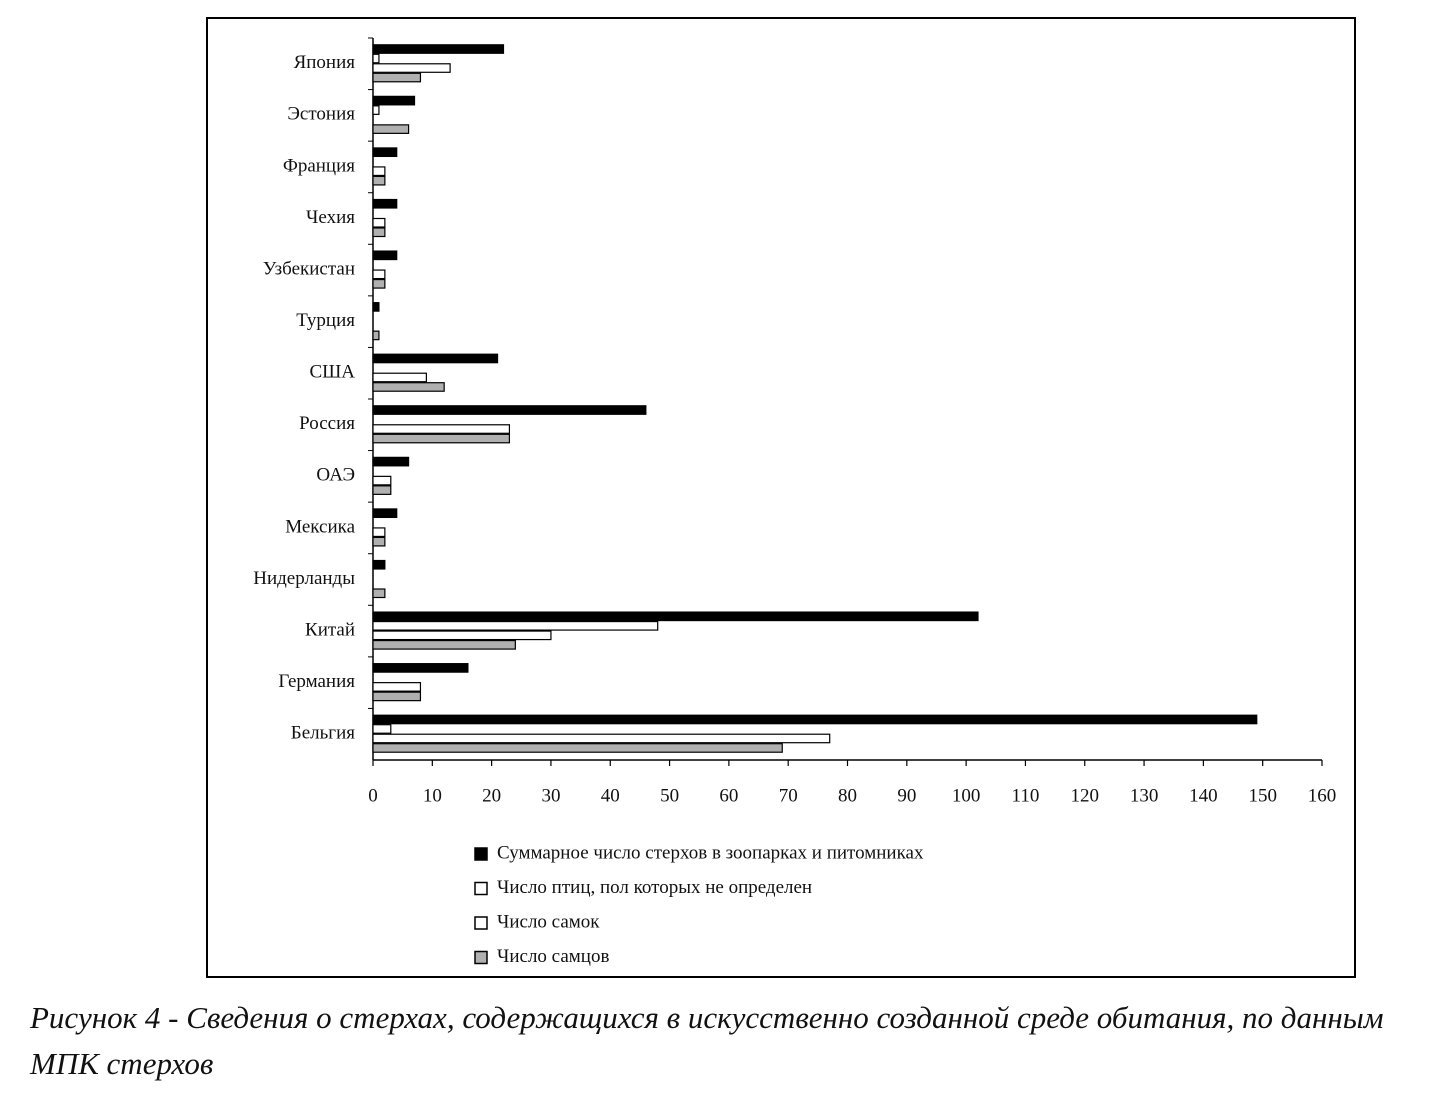  Describe the element at coordinates (906, 795) in the screenshot. I see `x-tick-label: 90` at that location.